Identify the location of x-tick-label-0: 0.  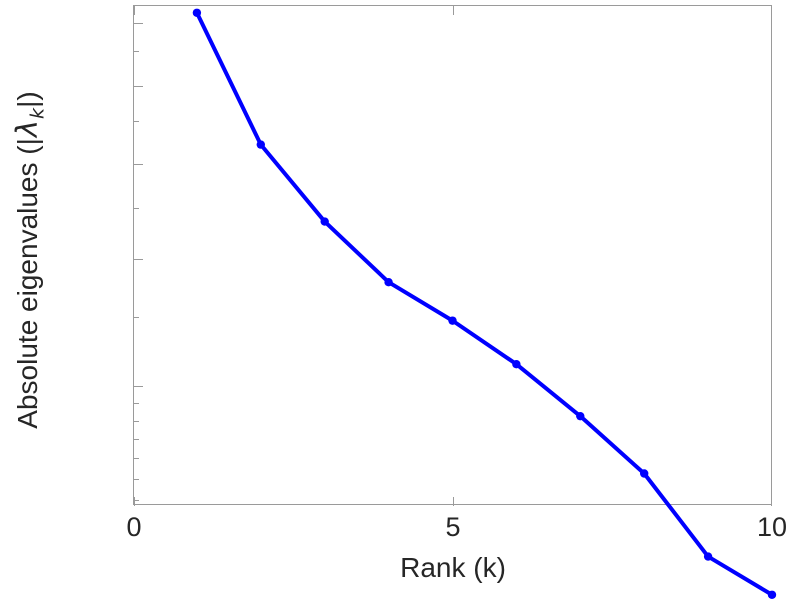
(134, 527).